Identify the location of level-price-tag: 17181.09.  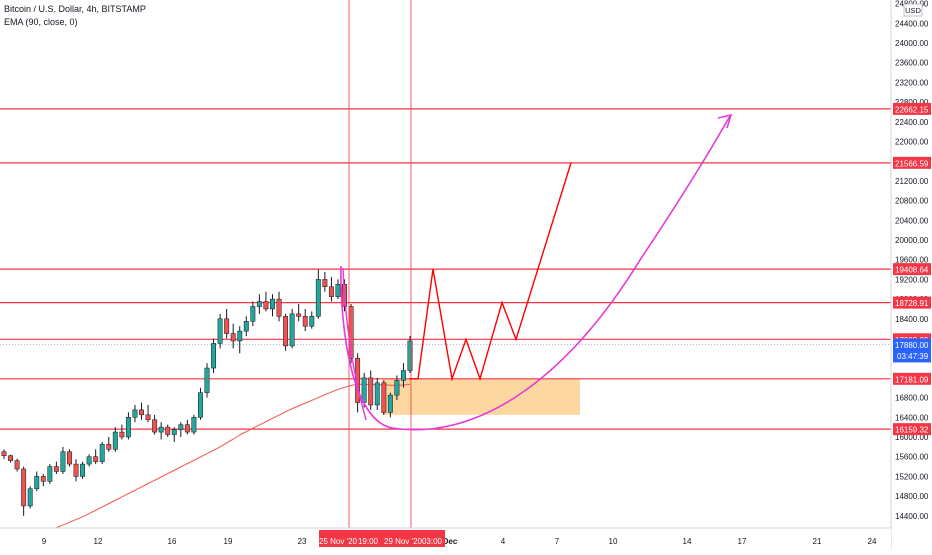
(912, 378).